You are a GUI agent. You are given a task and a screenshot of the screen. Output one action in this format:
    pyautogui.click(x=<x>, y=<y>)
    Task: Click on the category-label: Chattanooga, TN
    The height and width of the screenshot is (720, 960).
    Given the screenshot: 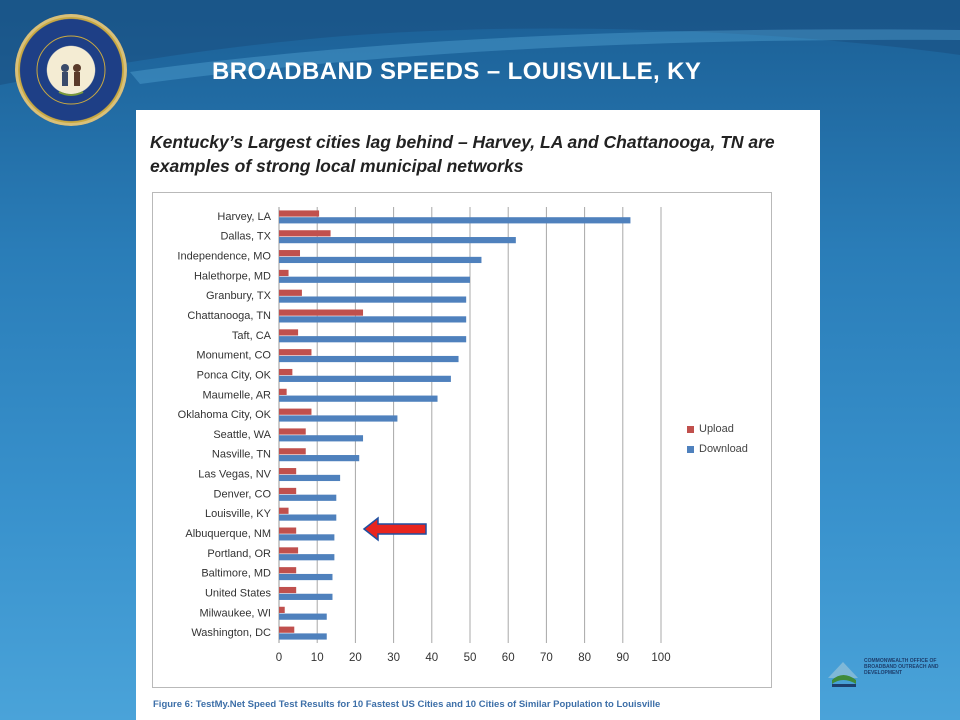 What is the action you would take?
    pyautogui.click(x=229, y=316)
    